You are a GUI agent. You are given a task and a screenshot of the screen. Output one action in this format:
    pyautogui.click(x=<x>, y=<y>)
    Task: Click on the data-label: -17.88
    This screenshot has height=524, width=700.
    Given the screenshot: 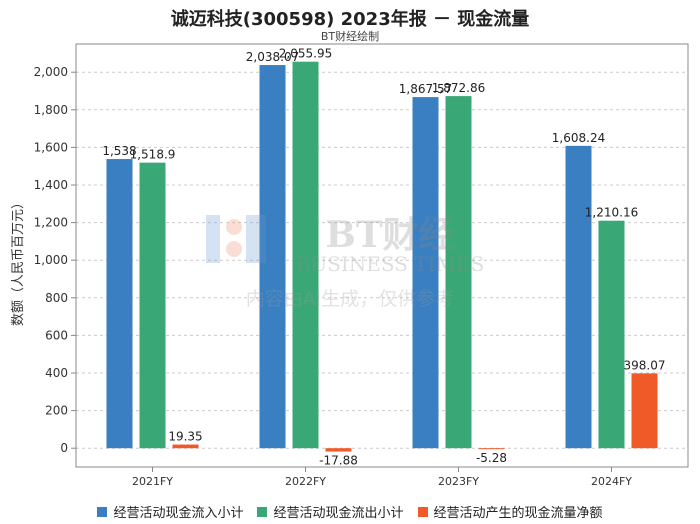 What is the action you would take?
    pyautogui.click(x=338, y=461)
    